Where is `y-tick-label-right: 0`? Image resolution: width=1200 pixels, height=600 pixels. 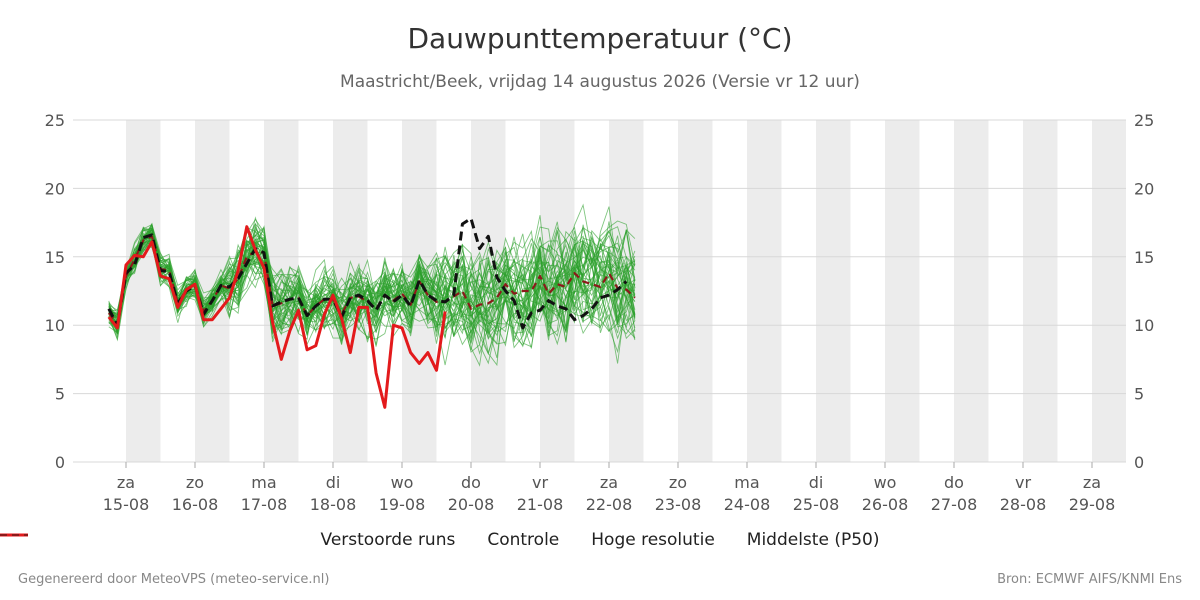 y-tick-label-right: 0 is located at coordinates (1139, 462).